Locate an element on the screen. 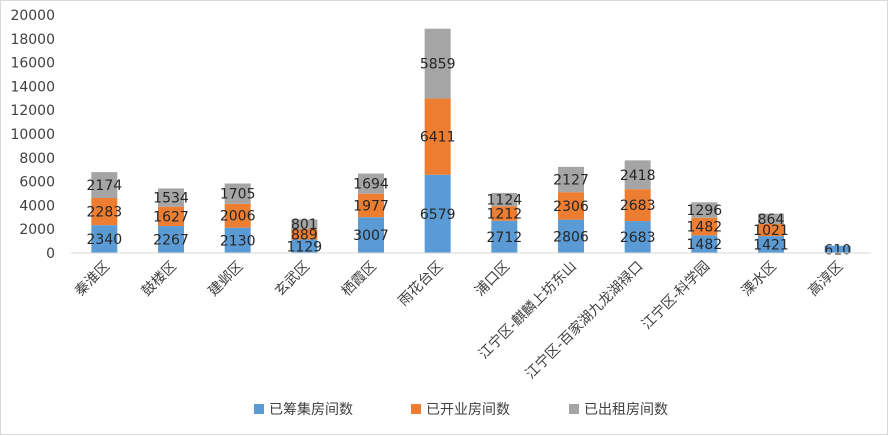 Image resolution: width=888 pixels, height=436 pixels. data-label: 1021 is located at coordinates (771, 231).